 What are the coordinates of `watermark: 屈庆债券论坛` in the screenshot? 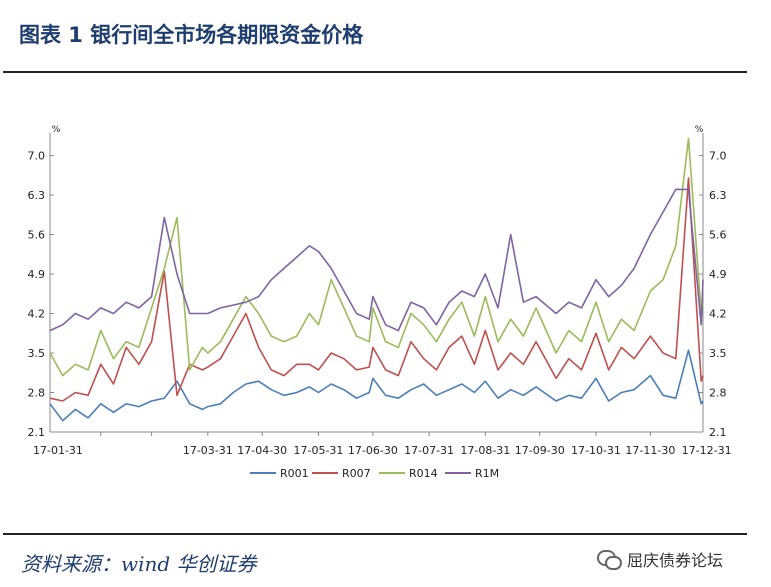 It's located at (660, 559).